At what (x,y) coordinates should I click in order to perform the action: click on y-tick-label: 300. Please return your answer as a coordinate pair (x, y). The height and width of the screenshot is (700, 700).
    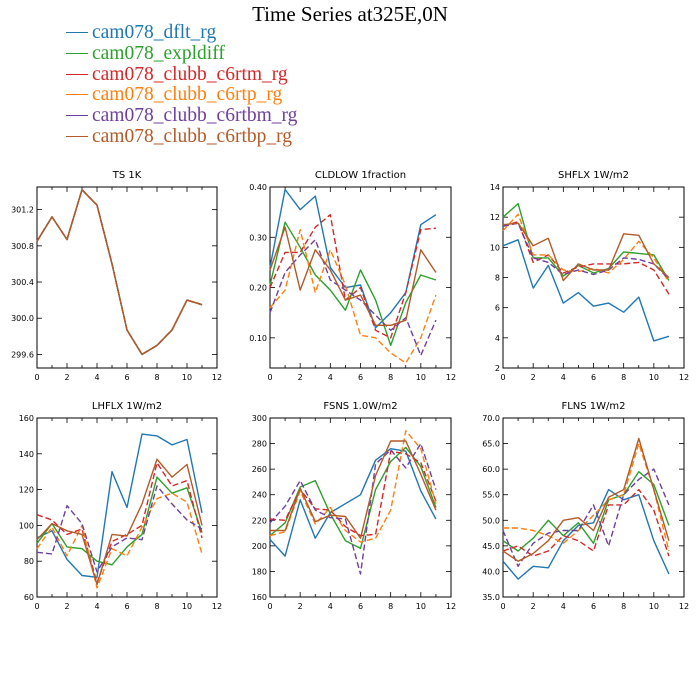
    Looking at the image, I should click on (259, 418).